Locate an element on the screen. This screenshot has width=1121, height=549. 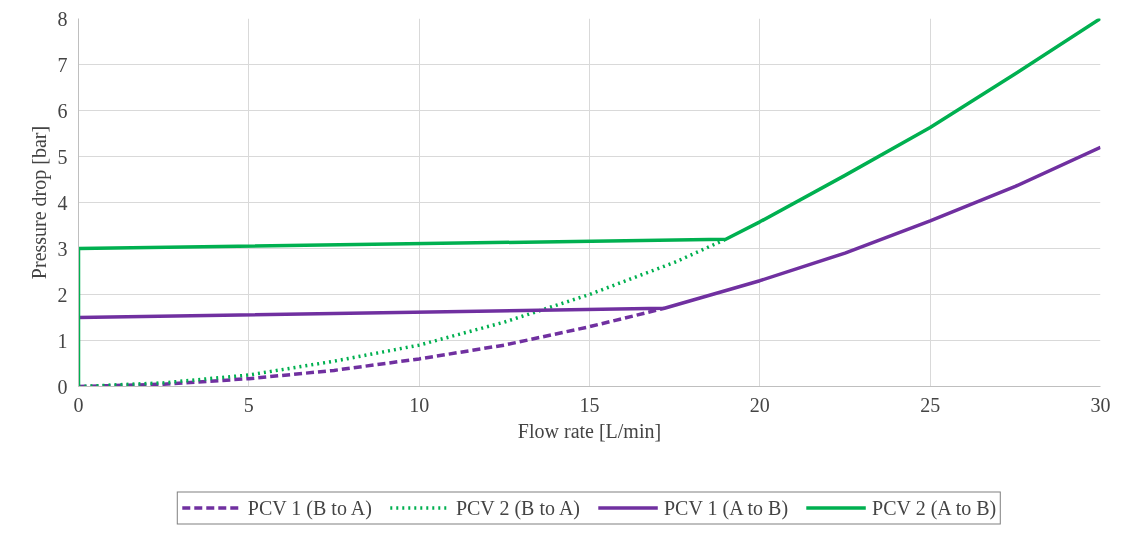
y-tick-label: 1 is located at coordinates (62, 340).